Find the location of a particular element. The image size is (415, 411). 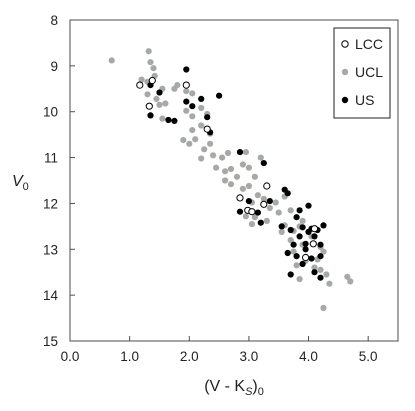

legend-marker-lcc is located at coordinates (345, 44).